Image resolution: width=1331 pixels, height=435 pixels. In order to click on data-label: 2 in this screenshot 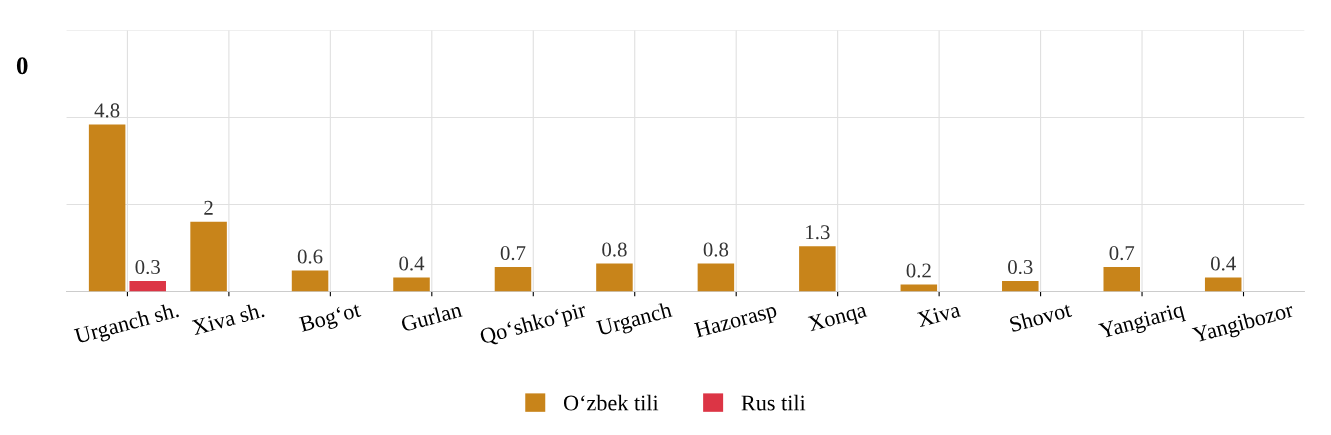, I will do `click(208, 207)`.